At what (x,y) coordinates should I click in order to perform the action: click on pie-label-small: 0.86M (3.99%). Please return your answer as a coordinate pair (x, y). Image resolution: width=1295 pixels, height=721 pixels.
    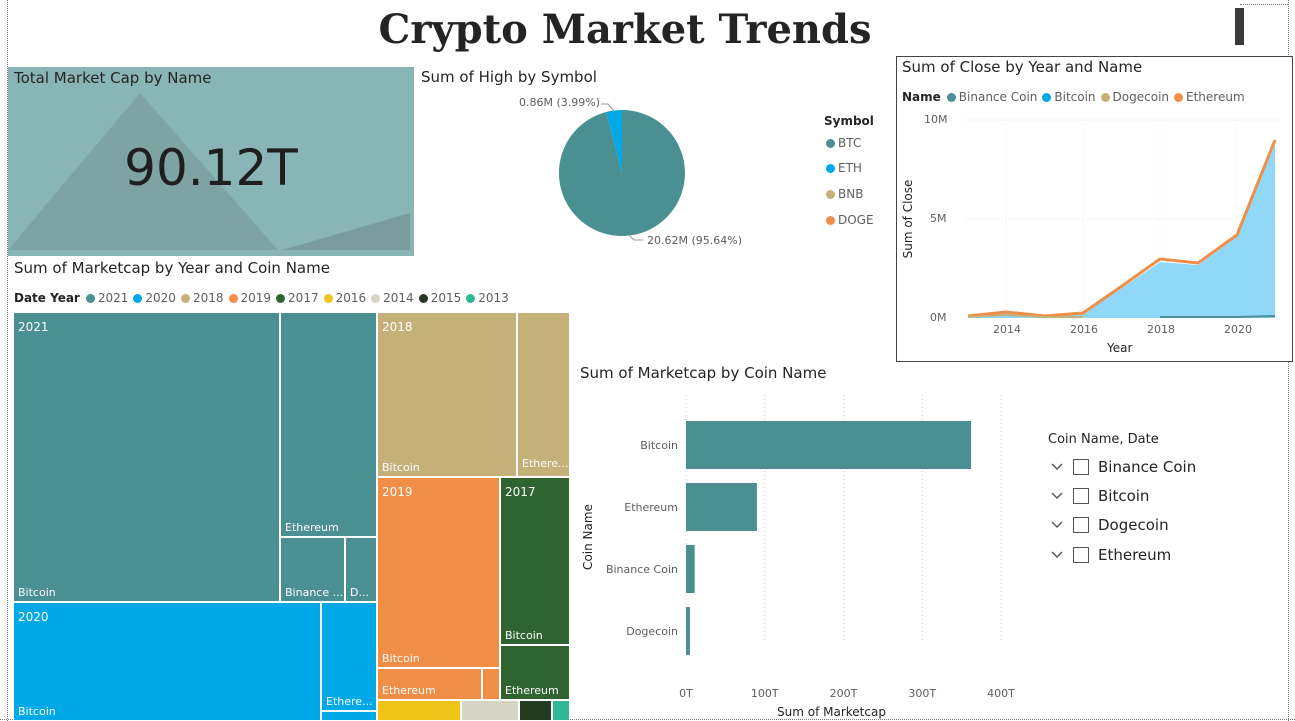
    Looking at the image, I should click on (560, 102).